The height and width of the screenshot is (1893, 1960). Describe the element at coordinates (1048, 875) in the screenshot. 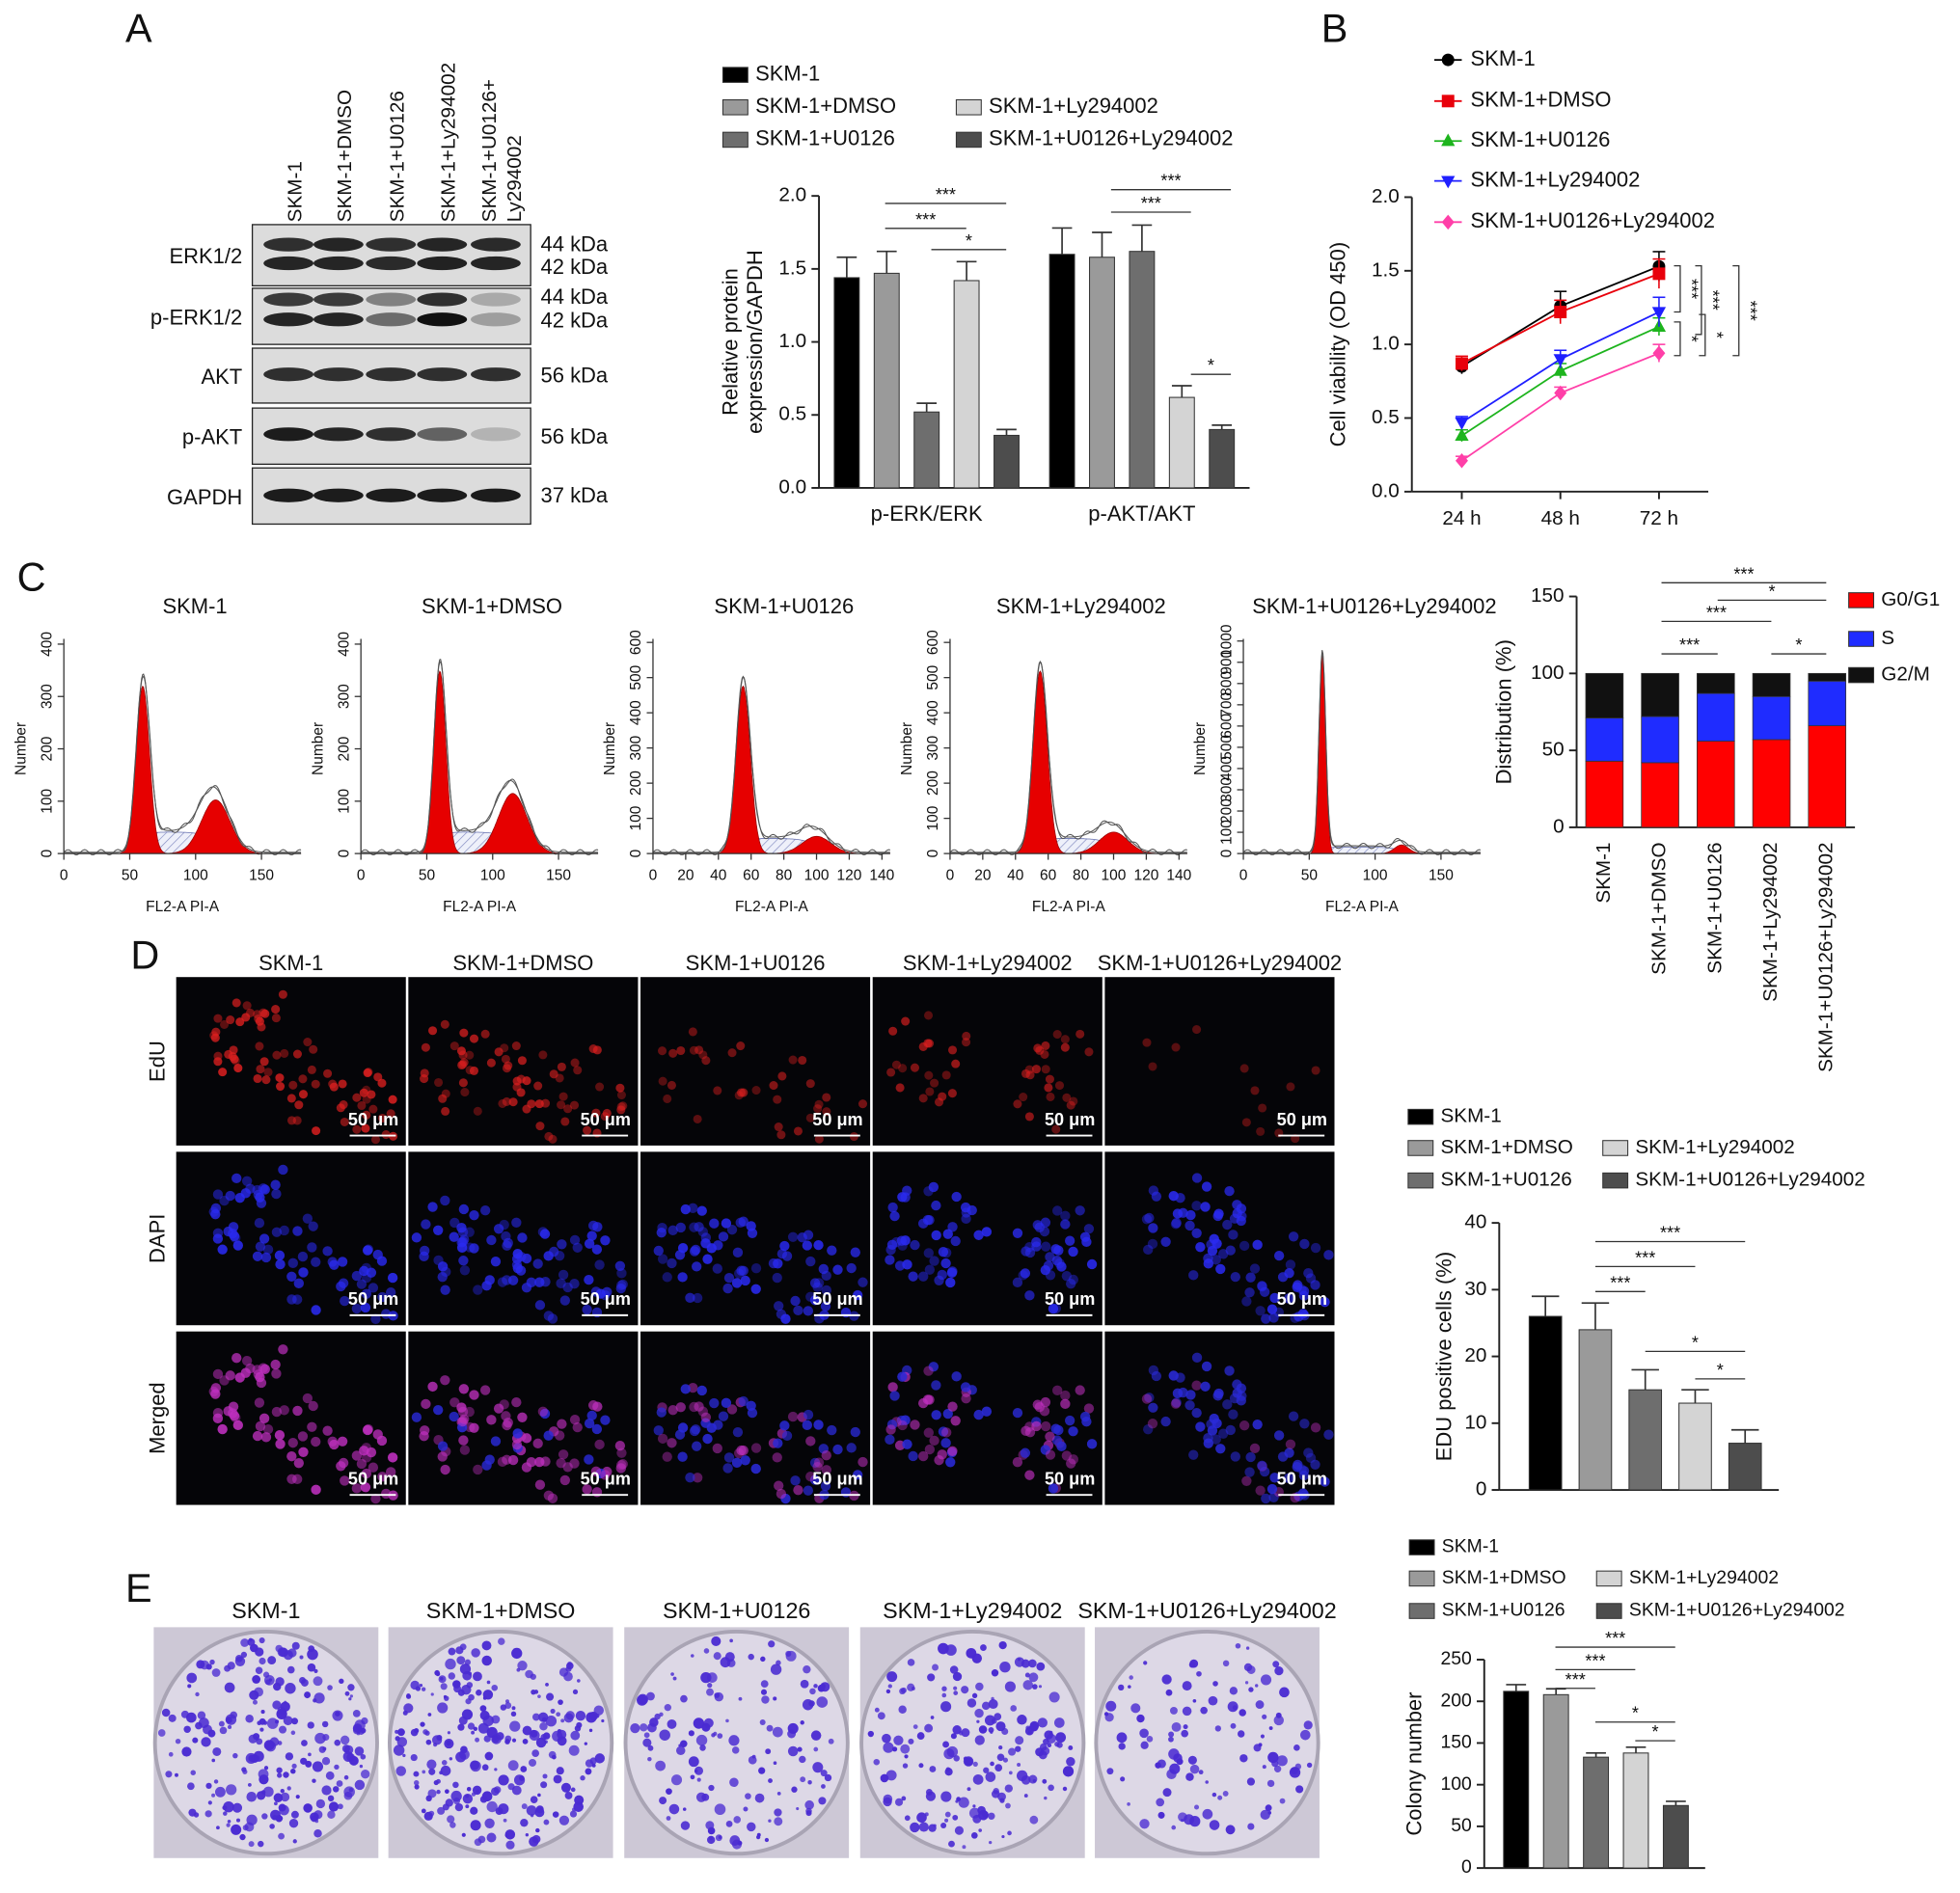

I see `x-tick-label: 60` at that location.